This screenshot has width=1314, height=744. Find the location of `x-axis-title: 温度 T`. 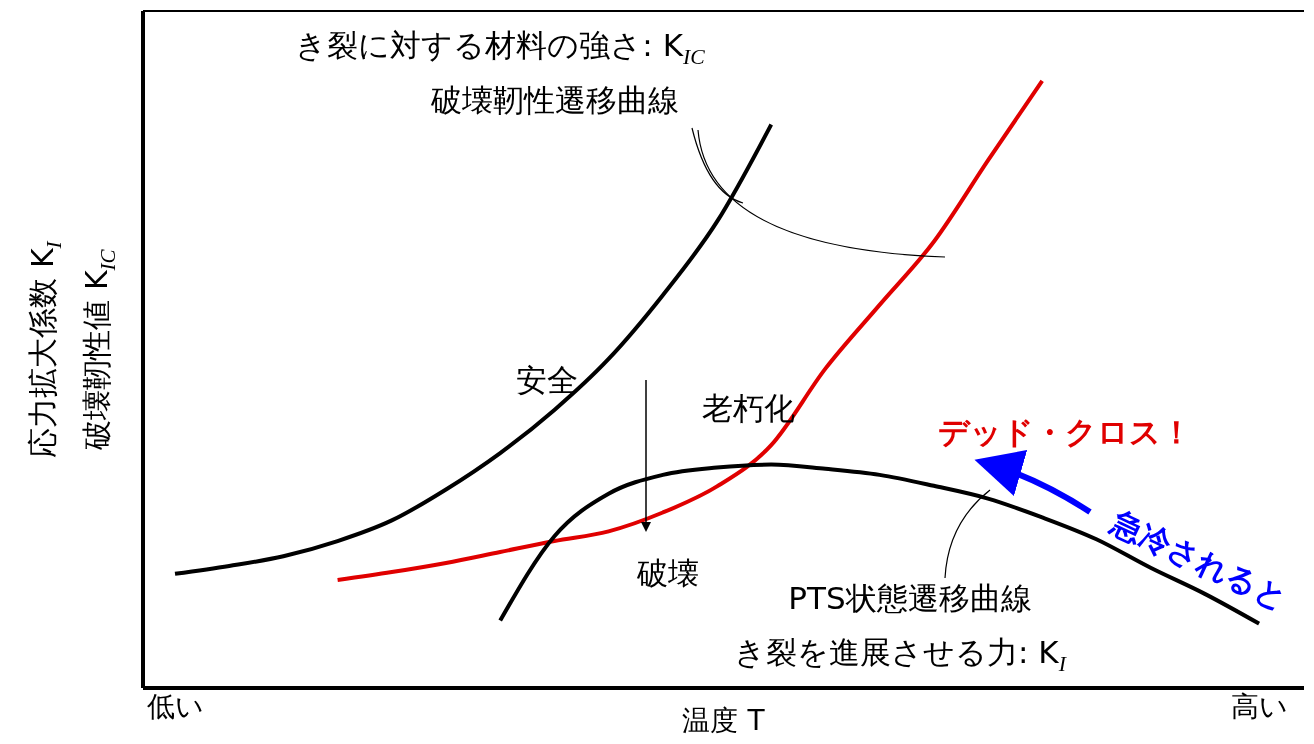

x-axis-title: 温度 T is located at coordinates (724, 720).